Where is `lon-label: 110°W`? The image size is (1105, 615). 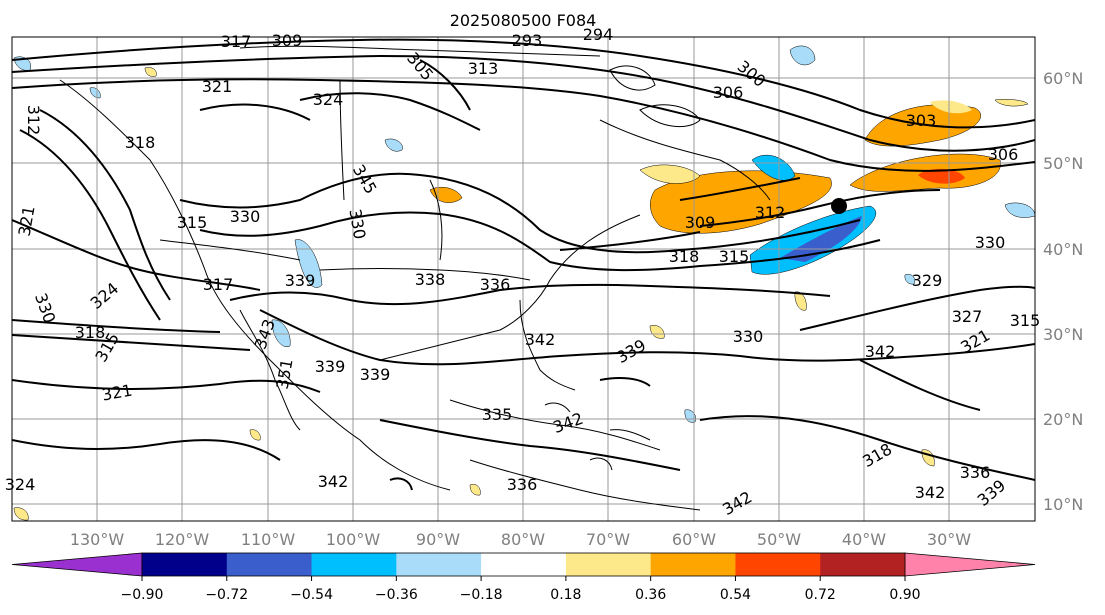 lon-label: 110°W is located at coordinates (268, 539).